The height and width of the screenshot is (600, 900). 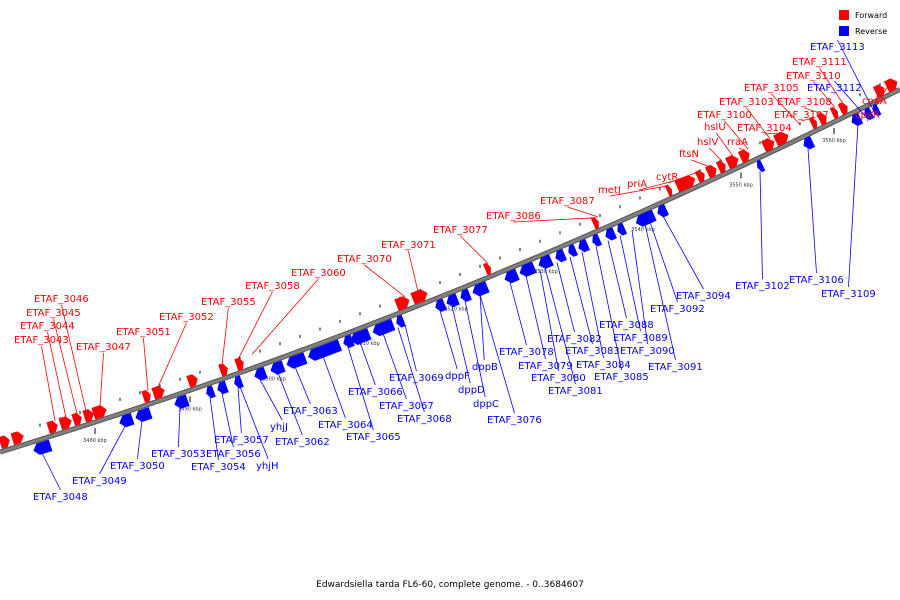 I want to click on legend-forward-swatch, so click(x=844, y=15).